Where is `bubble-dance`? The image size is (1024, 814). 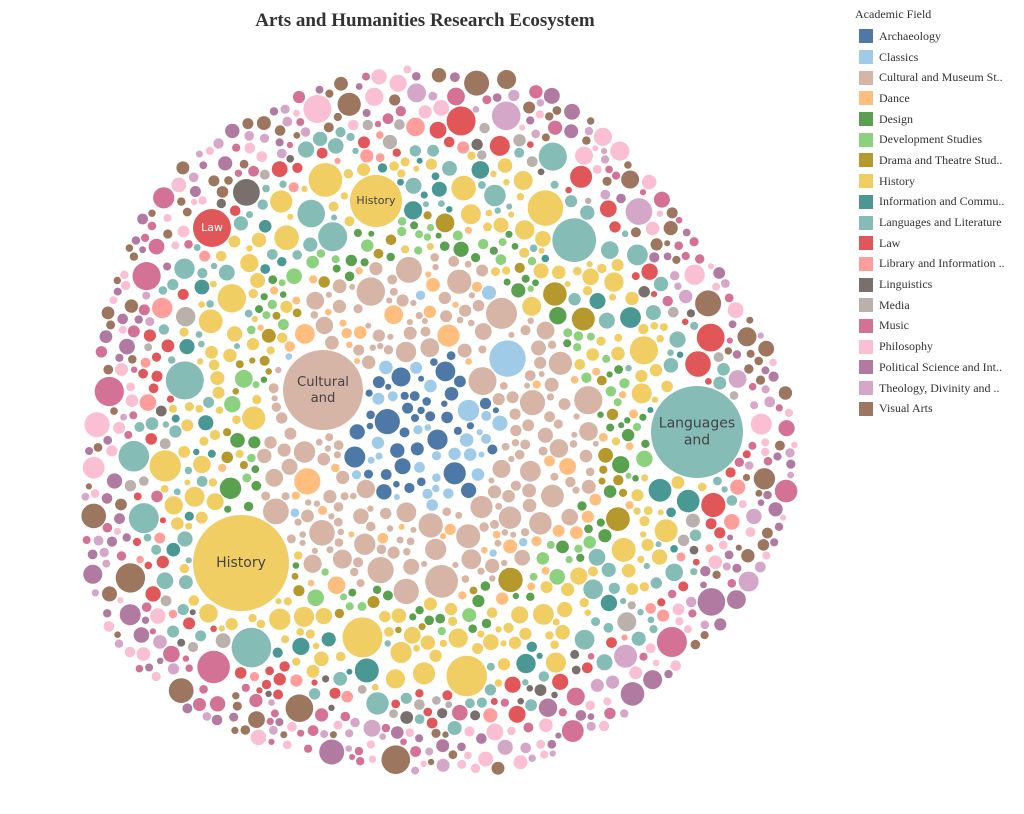
bubble-dance is located at coordinates (428, 274).